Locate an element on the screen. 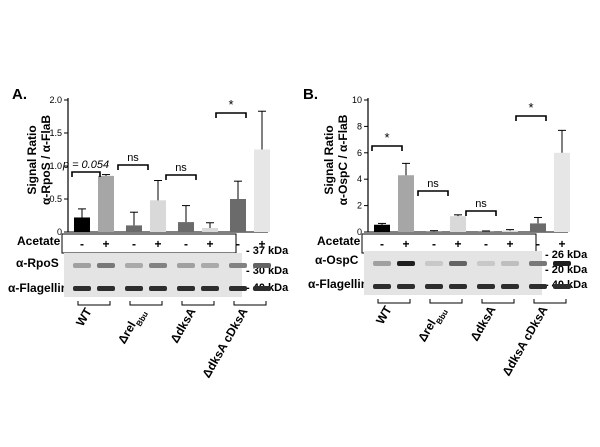  panel-a-label: A. is located at coordinates (19, 94).